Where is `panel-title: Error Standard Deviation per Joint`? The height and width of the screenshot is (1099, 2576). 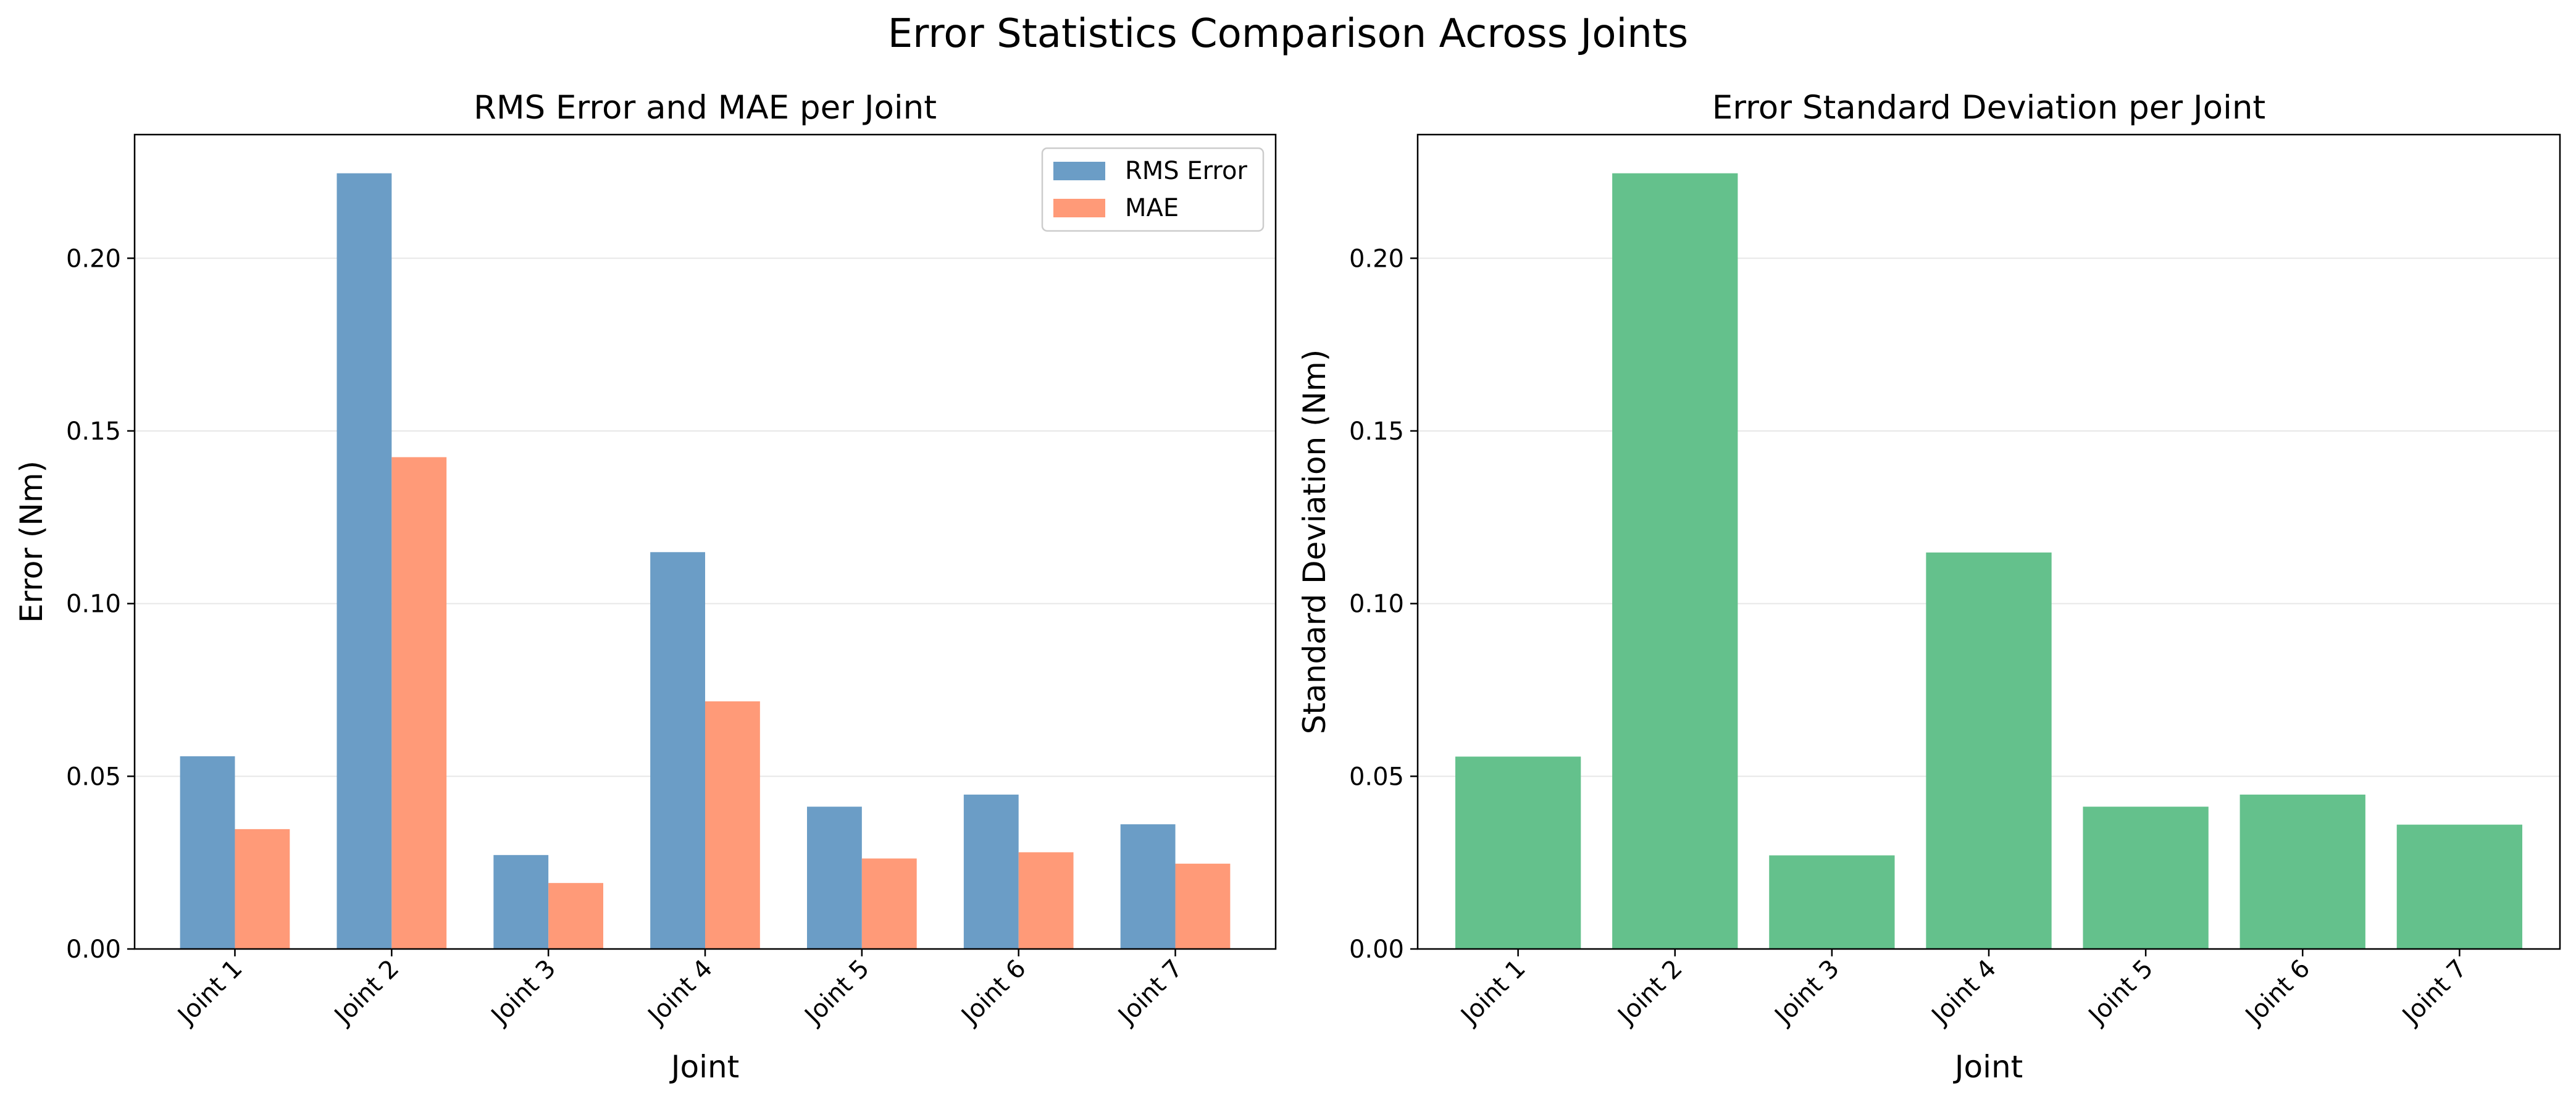 panel-title: Error Standard Deviation per Joint is located at coordinates (1989, 108).